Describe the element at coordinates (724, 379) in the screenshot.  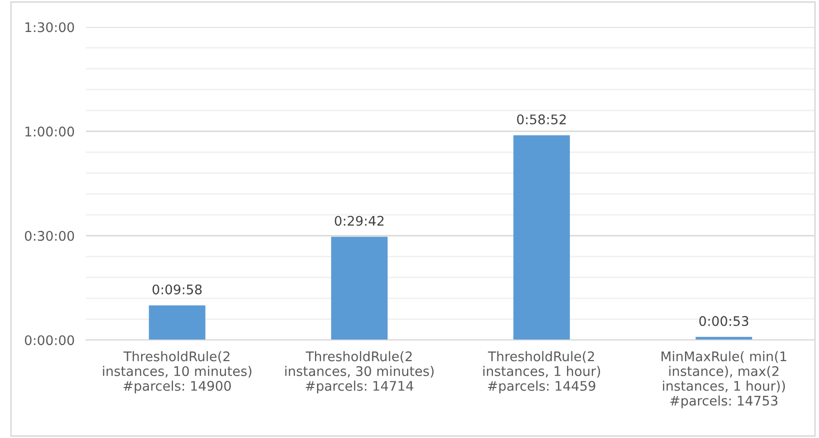
I see `x-tick-label: MinMaxRule( min(1 instance), max(2 instances, 1 hour)) #parcels: 14753` at that location.